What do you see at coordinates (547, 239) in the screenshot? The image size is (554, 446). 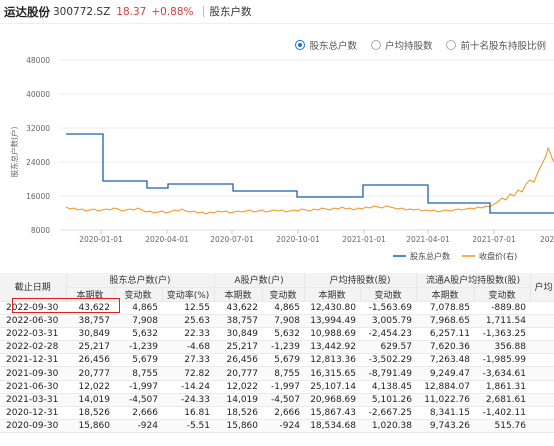 I see `x-tick-label: 2021` at bounding box center [547, 239].